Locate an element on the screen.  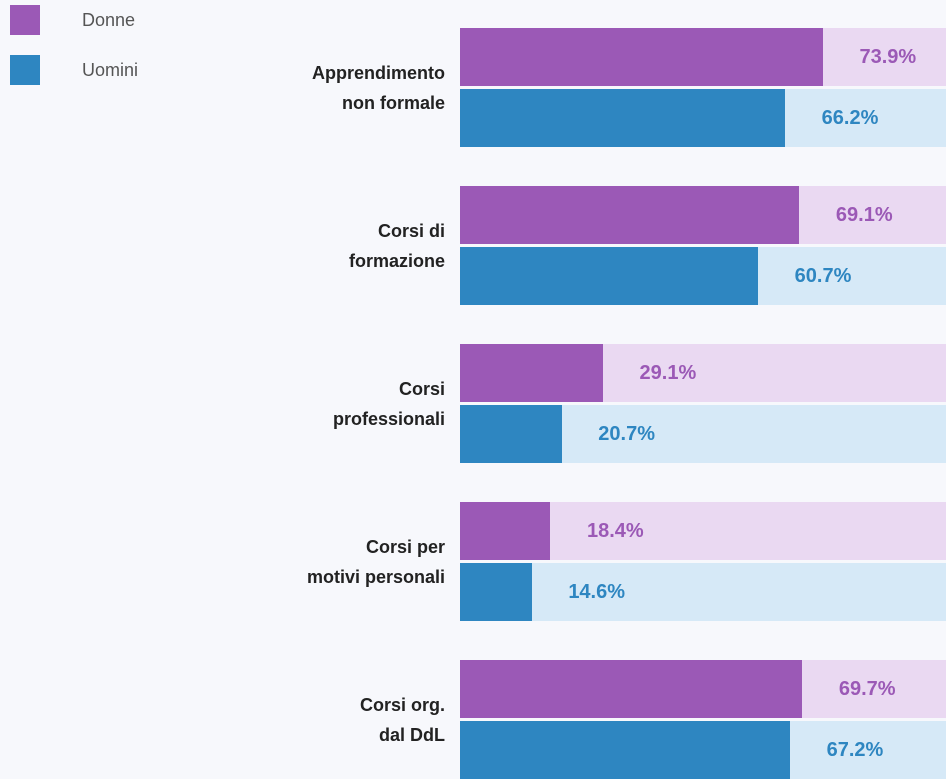
category-label: Corsi org. dal DdL is located at coordinates (402, 719).